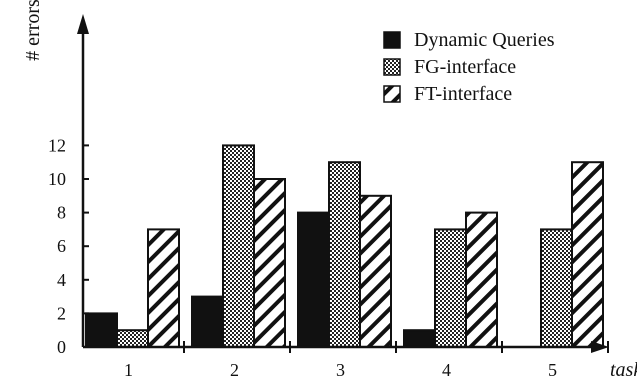 The width and height of the screenshot is (637, 381). What do you see at coordinates (600, 347) in the screenshot?
I see `x-axis-arrow-icon` at bounding box center [600, 347].